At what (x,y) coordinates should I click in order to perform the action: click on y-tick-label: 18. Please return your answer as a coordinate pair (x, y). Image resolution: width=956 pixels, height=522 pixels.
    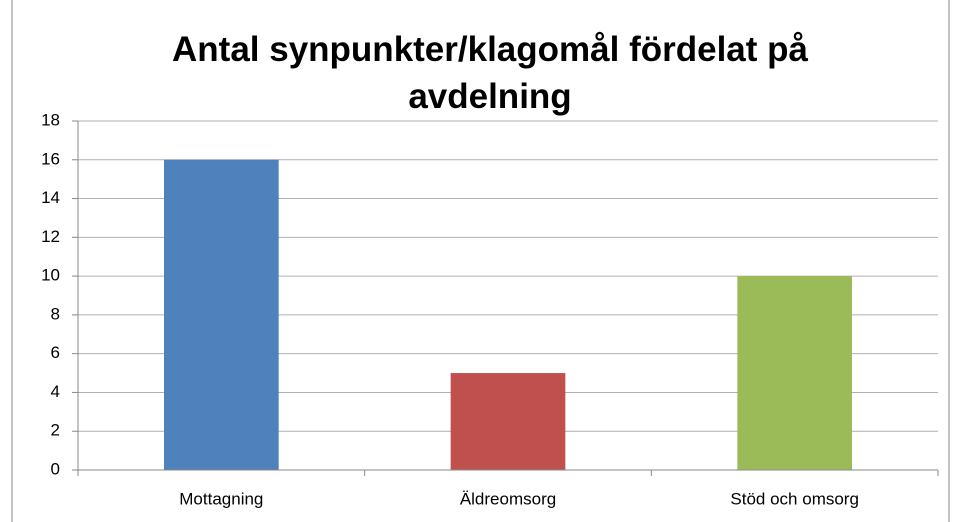
    Looking at the image, I should click on (50, 119).